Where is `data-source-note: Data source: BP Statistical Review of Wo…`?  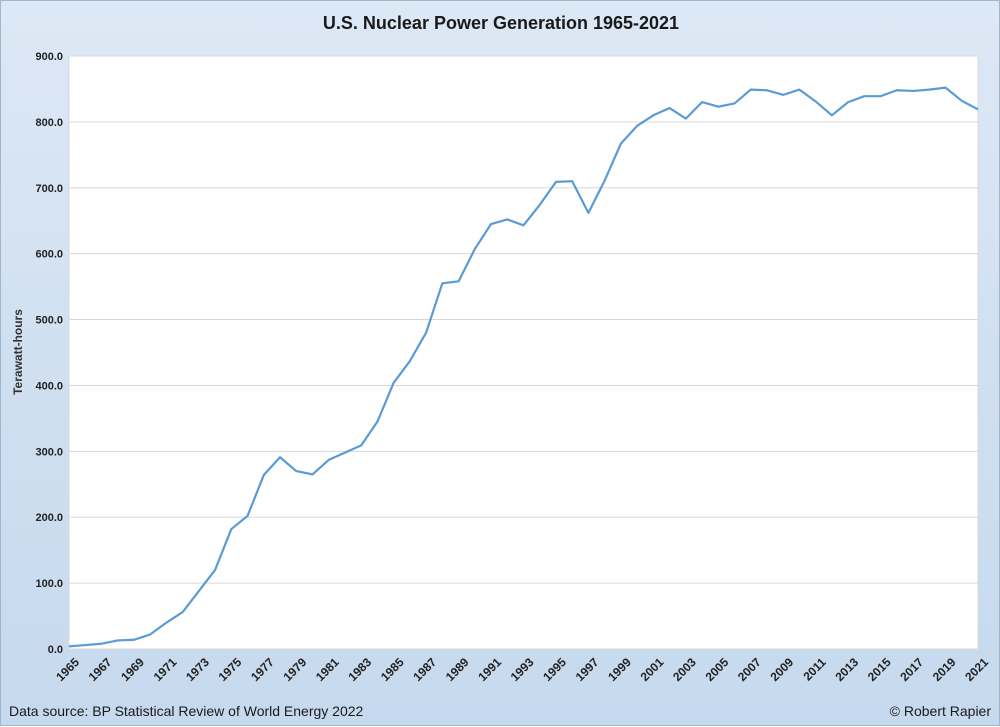
data-source-note: Data source: BP Statistical Review of Wo… is located at coordinates (186, 711).